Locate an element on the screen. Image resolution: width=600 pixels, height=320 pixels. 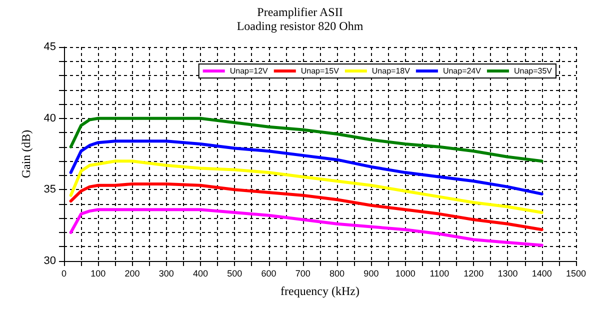
x-tick-label: 500 is located at coordinates (234, 273).